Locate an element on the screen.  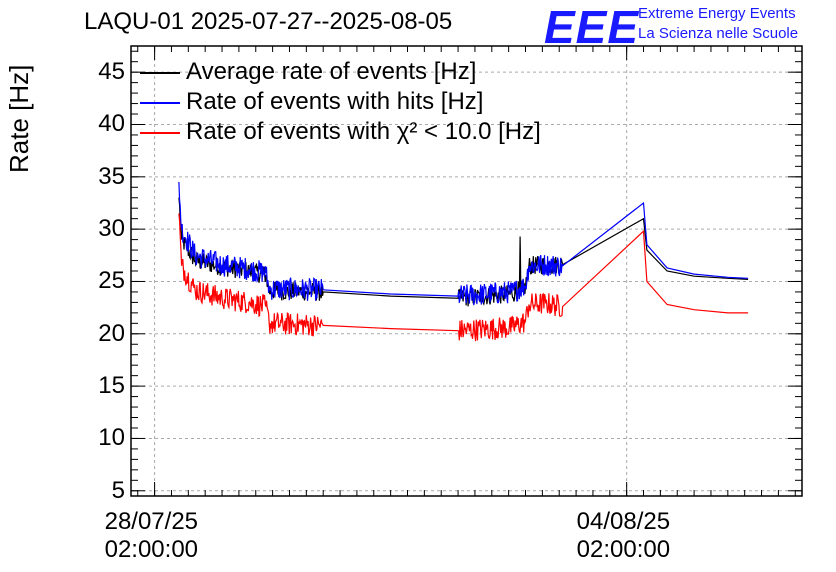
x-tick-label: 28/07/25 02:00:00 is located at coordinates (151, 536).